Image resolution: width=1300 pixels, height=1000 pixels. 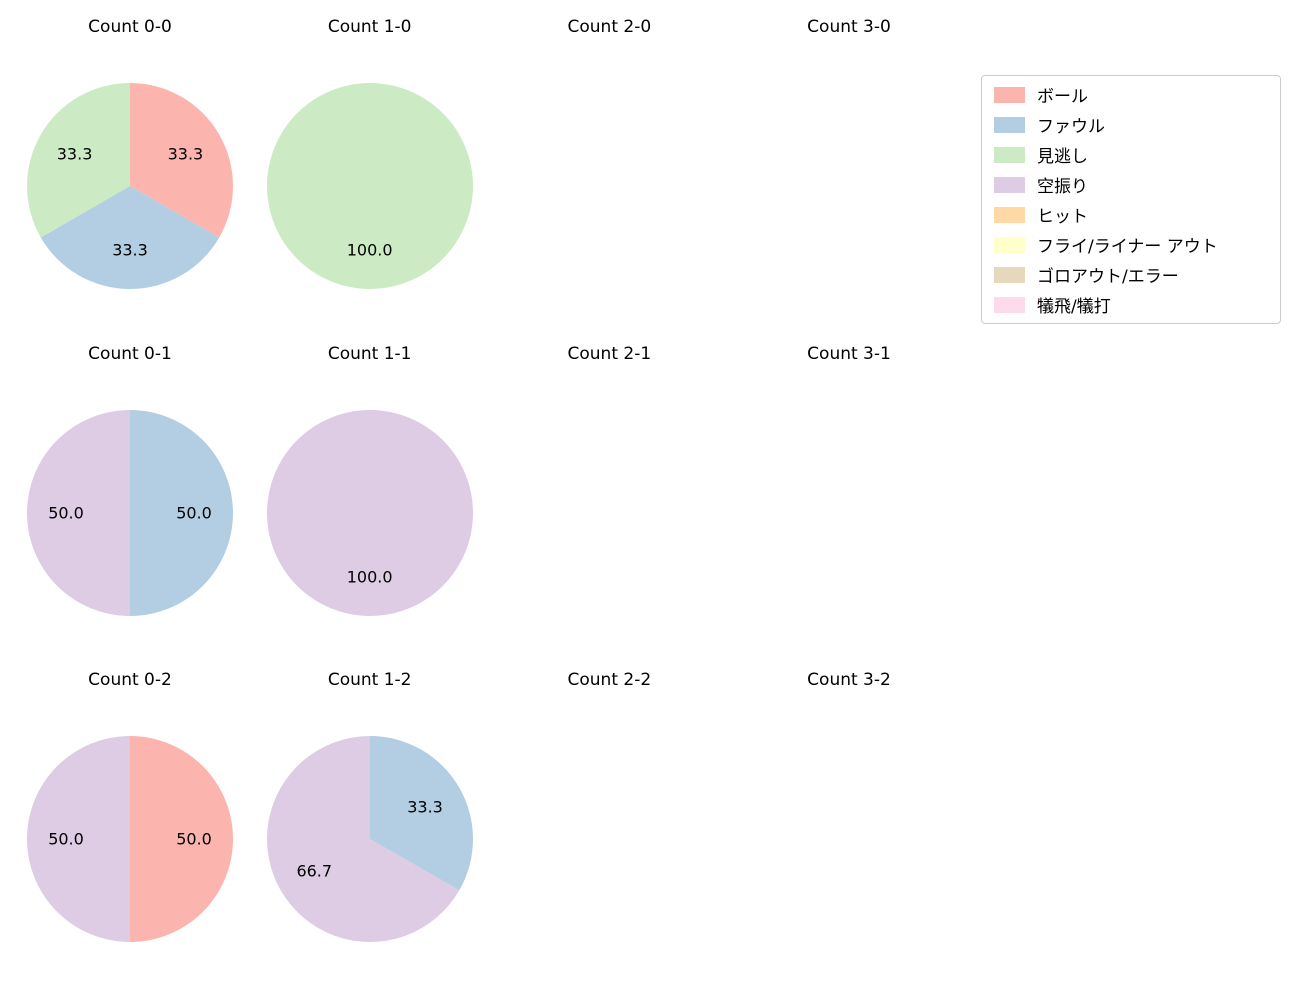 I want to click on legend-item: ヒット, so click(x=1131, y=216).